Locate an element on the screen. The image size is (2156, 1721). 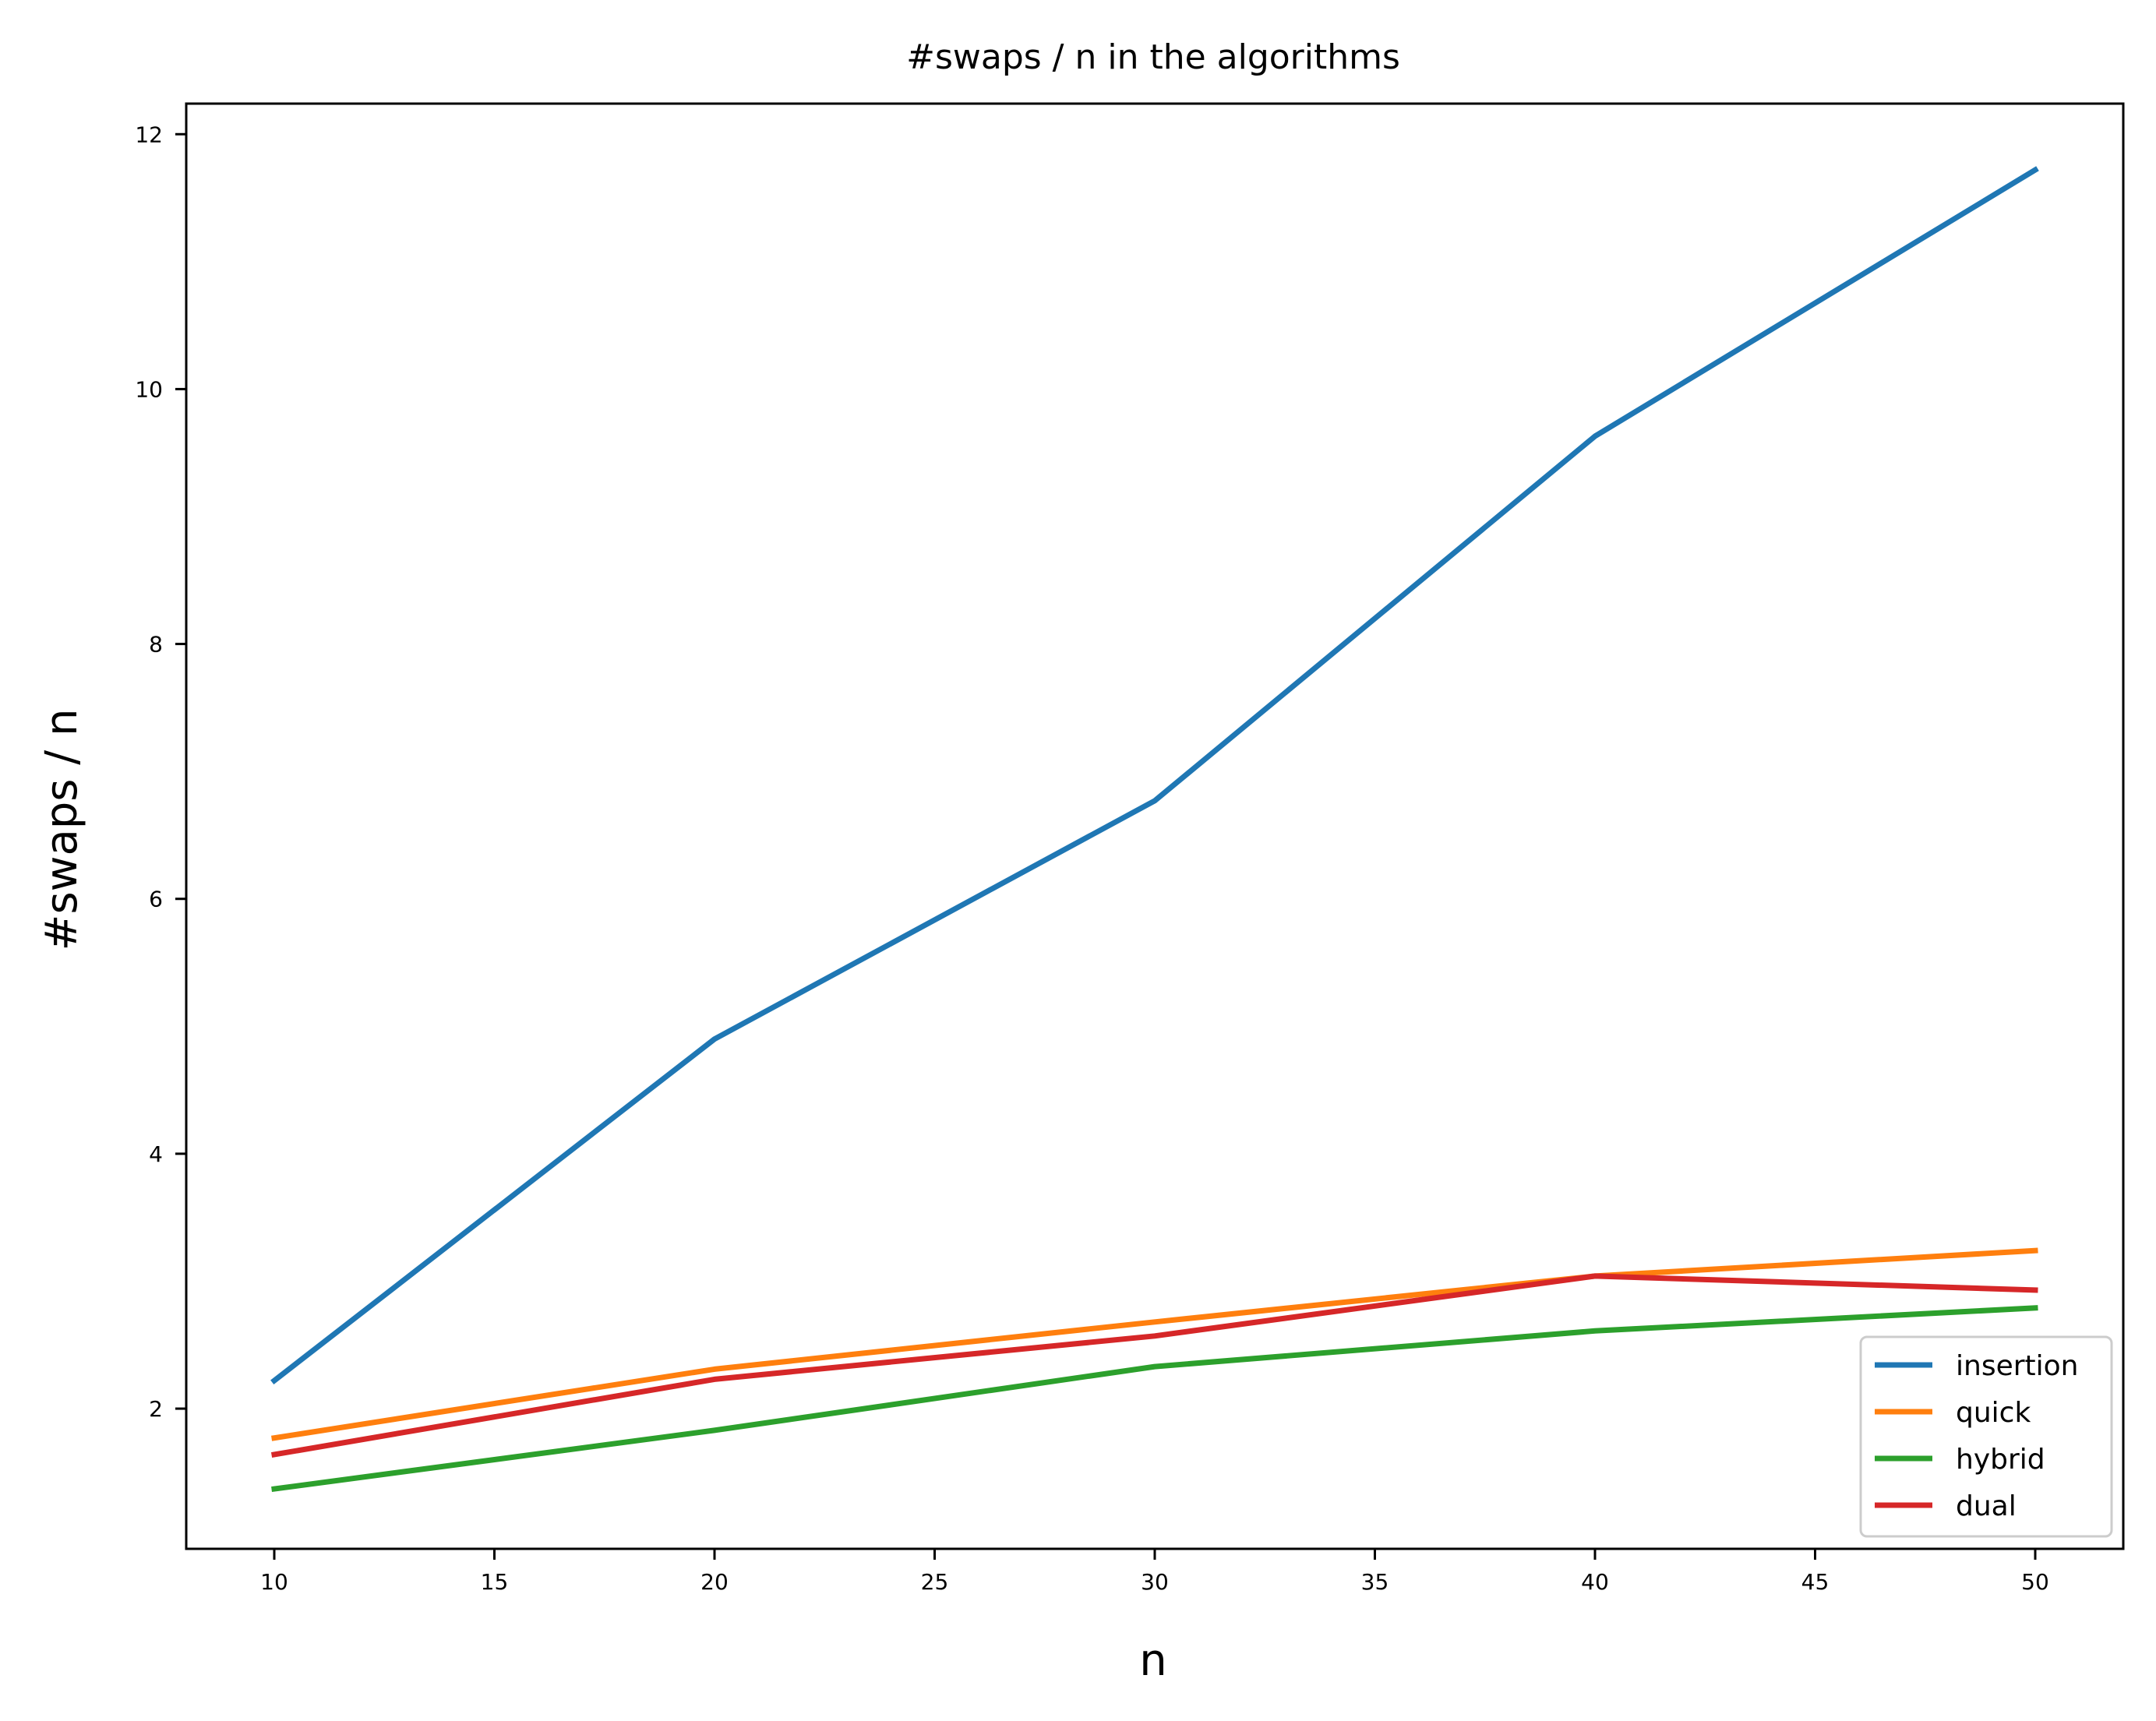
x-tick-label: 50 is located at coordinates (2035, 1582).